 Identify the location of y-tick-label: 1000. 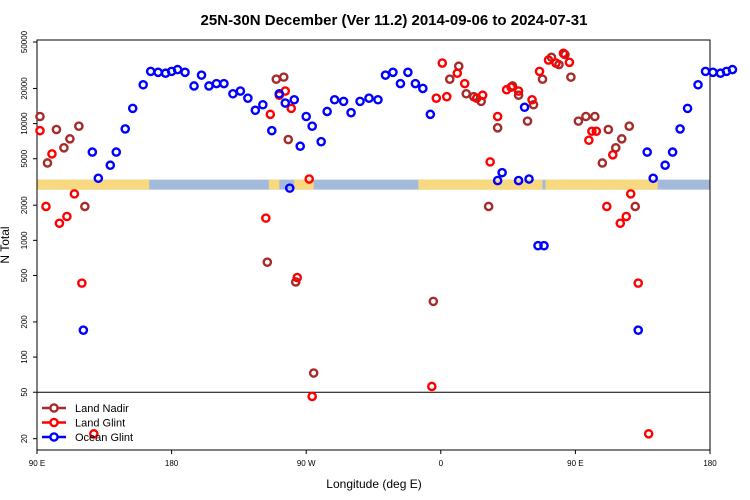
(24, 240).